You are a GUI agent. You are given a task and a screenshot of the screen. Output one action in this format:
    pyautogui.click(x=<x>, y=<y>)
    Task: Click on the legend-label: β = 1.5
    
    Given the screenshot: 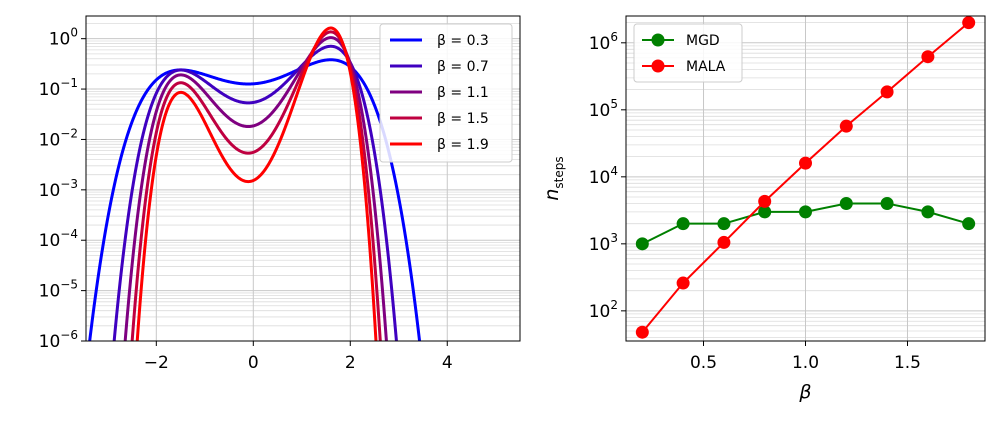 What is the action you would take?
    pyautogui.click(x=463, y=119)
    